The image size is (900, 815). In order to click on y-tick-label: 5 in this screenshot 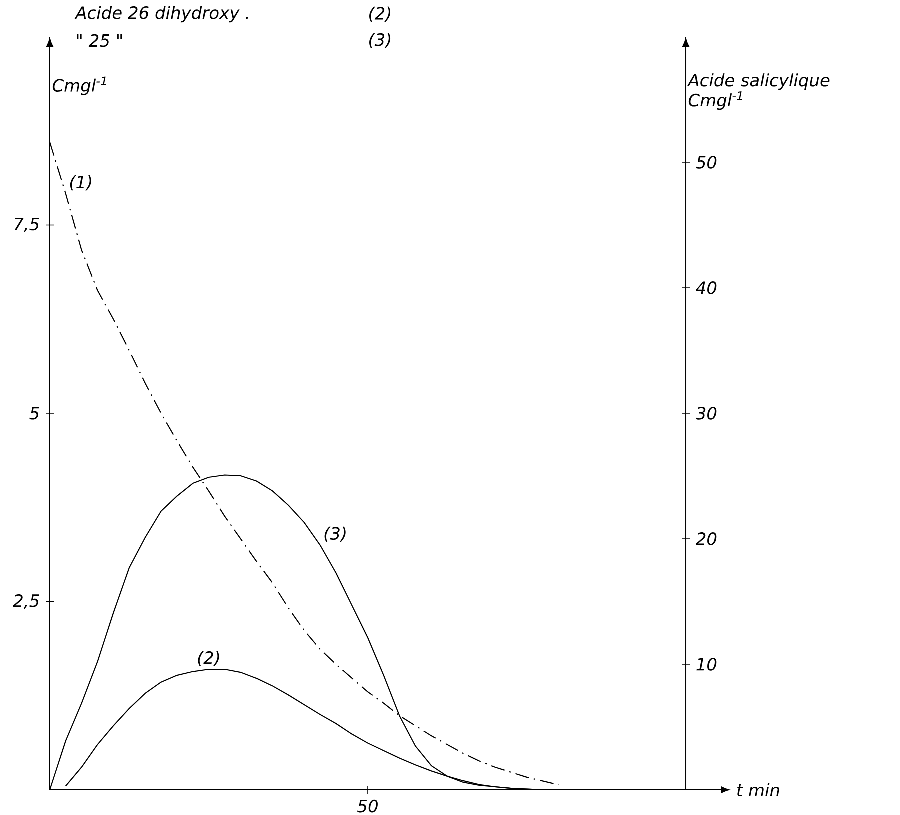, I will do `click(35, 413)`.